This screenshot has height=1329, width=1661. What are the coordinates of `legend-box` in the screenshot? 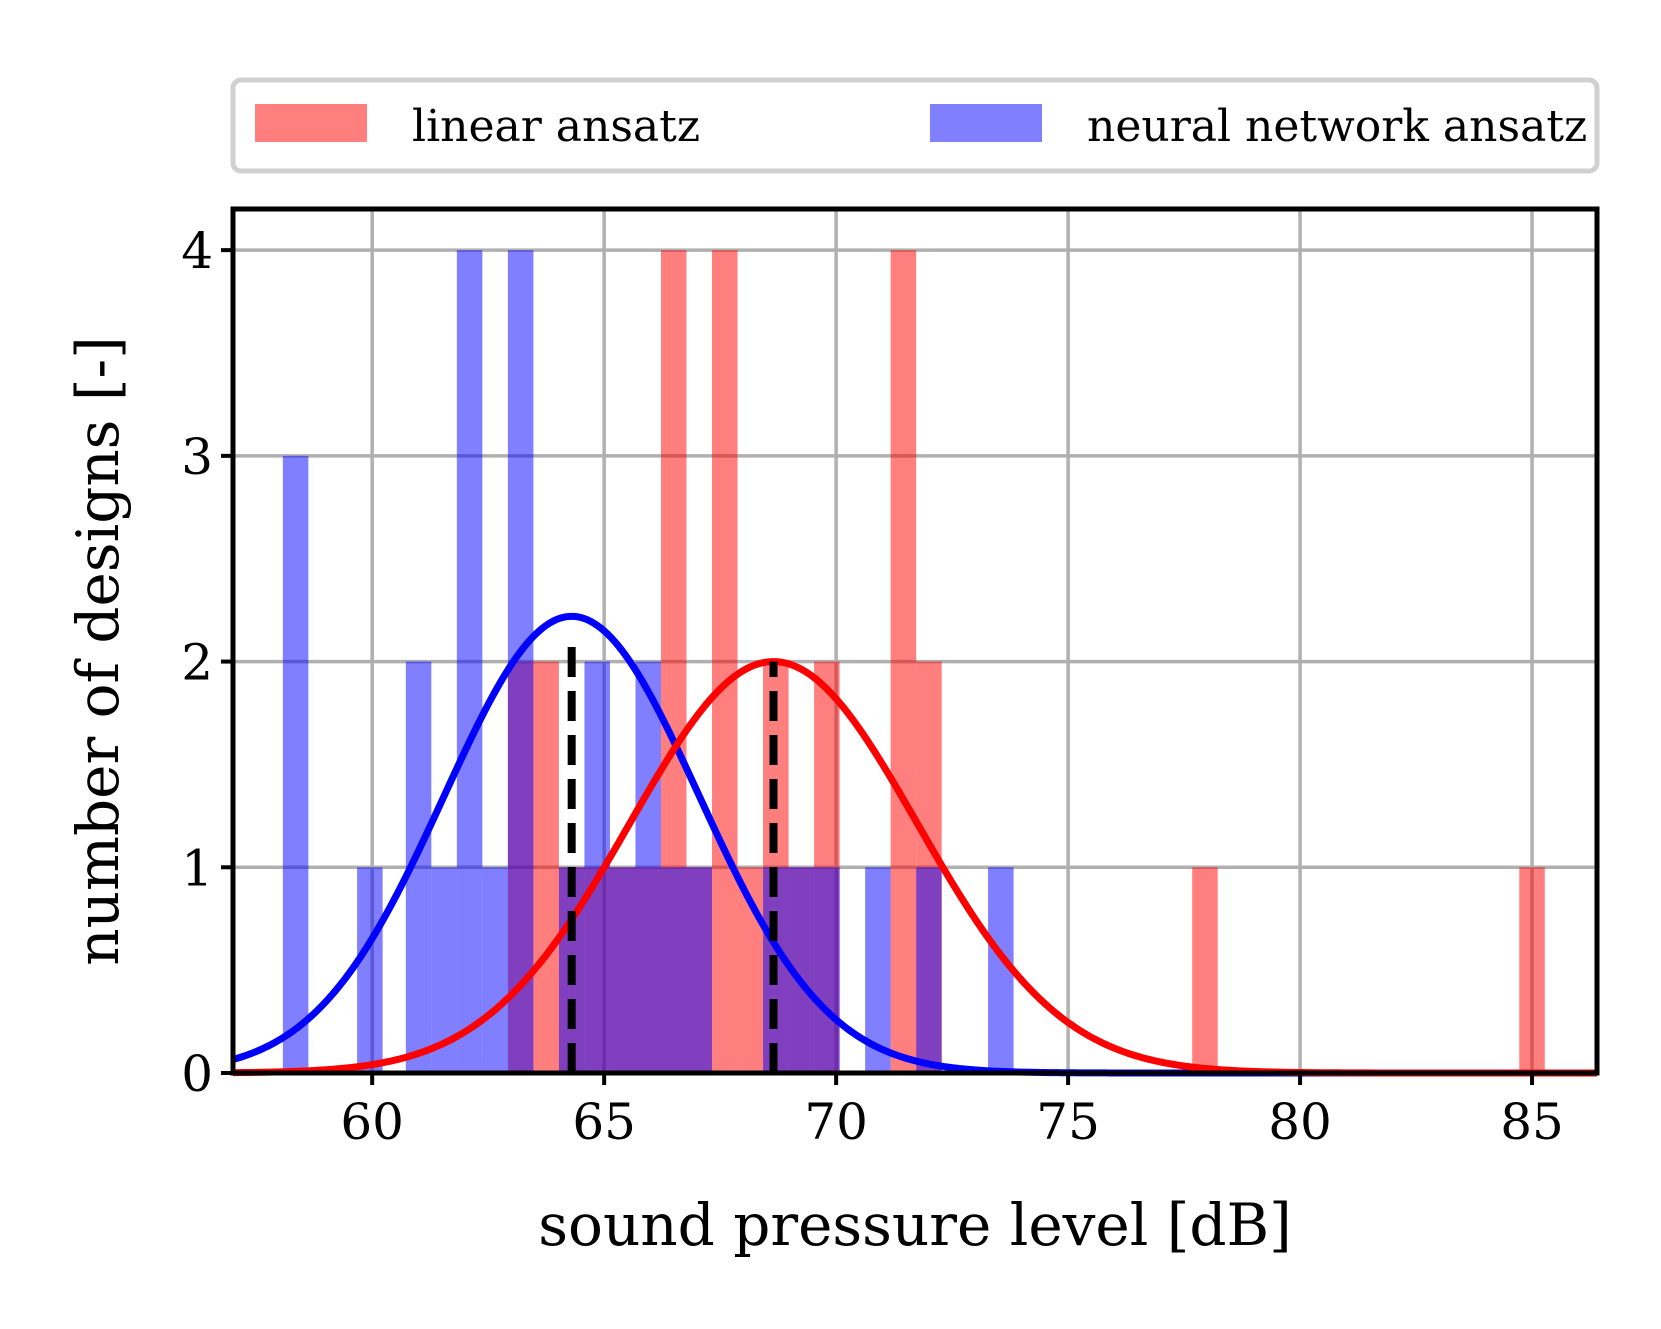 It's located at (915, 125).